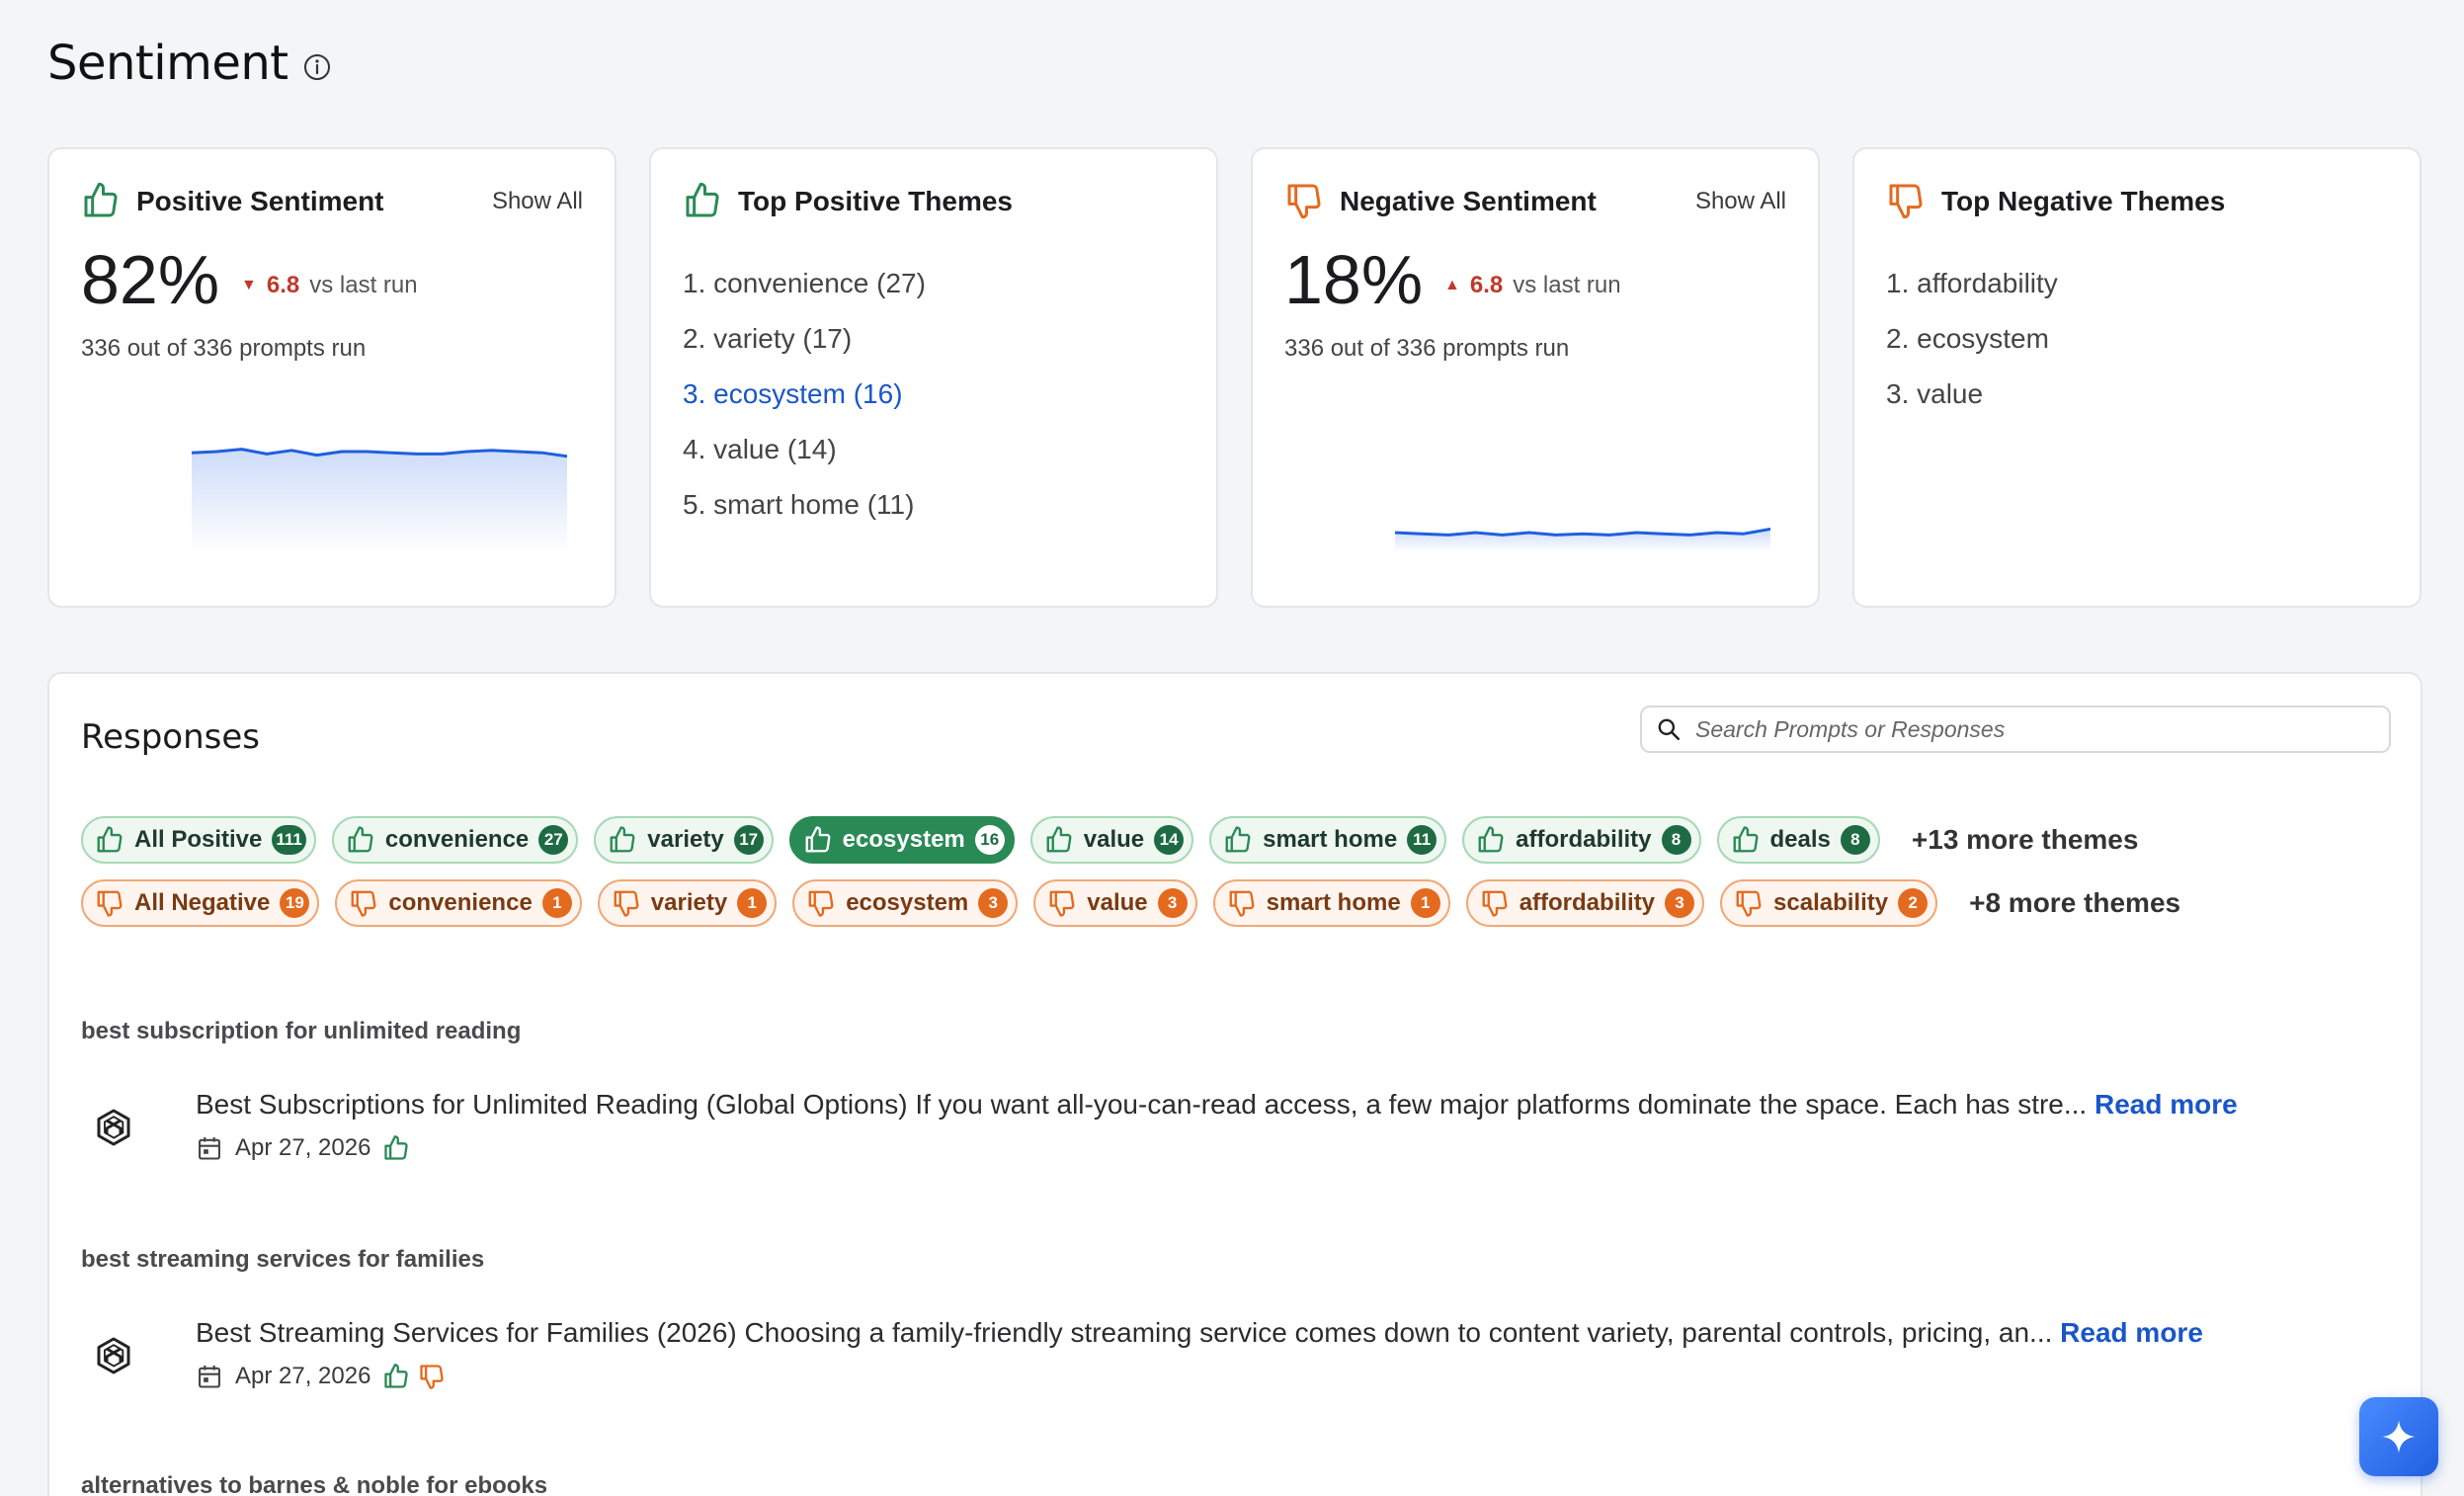 This screenshot has width=2464, height=1496. Describe the element at coordinates (301, 1031) in the screenshot. I see `prompt-label: best subscription for unlimited reading` at that location.